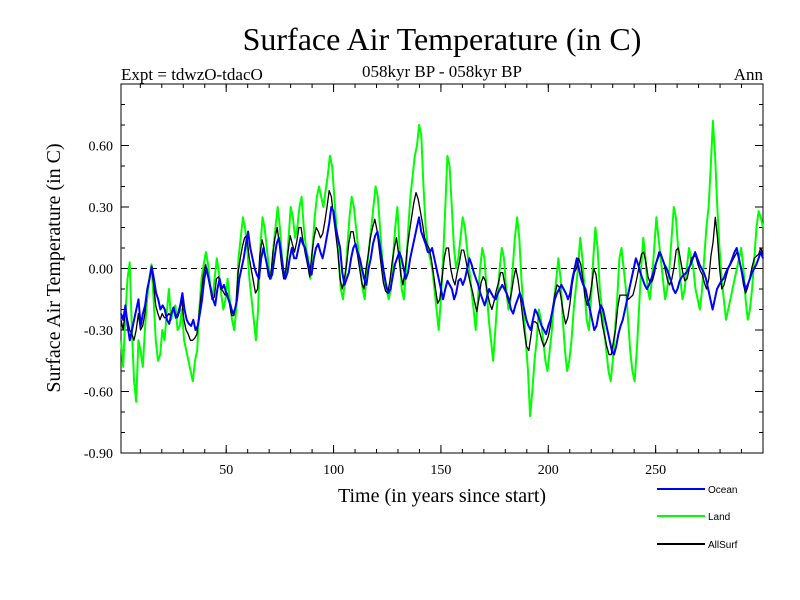 The image size is (800, 600). Describe the element at coordinates (98, 454) in the screenshot. I see `y-tick-label: -0.90` at that location.